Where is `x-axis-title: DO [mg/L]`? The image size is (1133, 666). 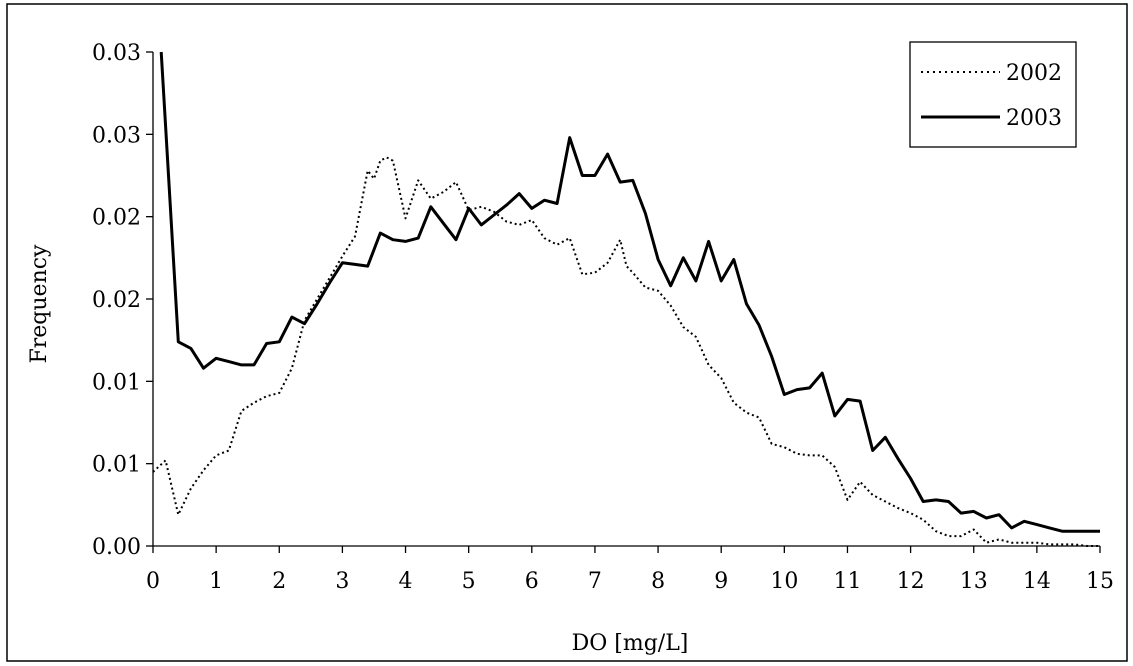 x-axis-title: DO [mg/L] is located at coordinates (630, 643).